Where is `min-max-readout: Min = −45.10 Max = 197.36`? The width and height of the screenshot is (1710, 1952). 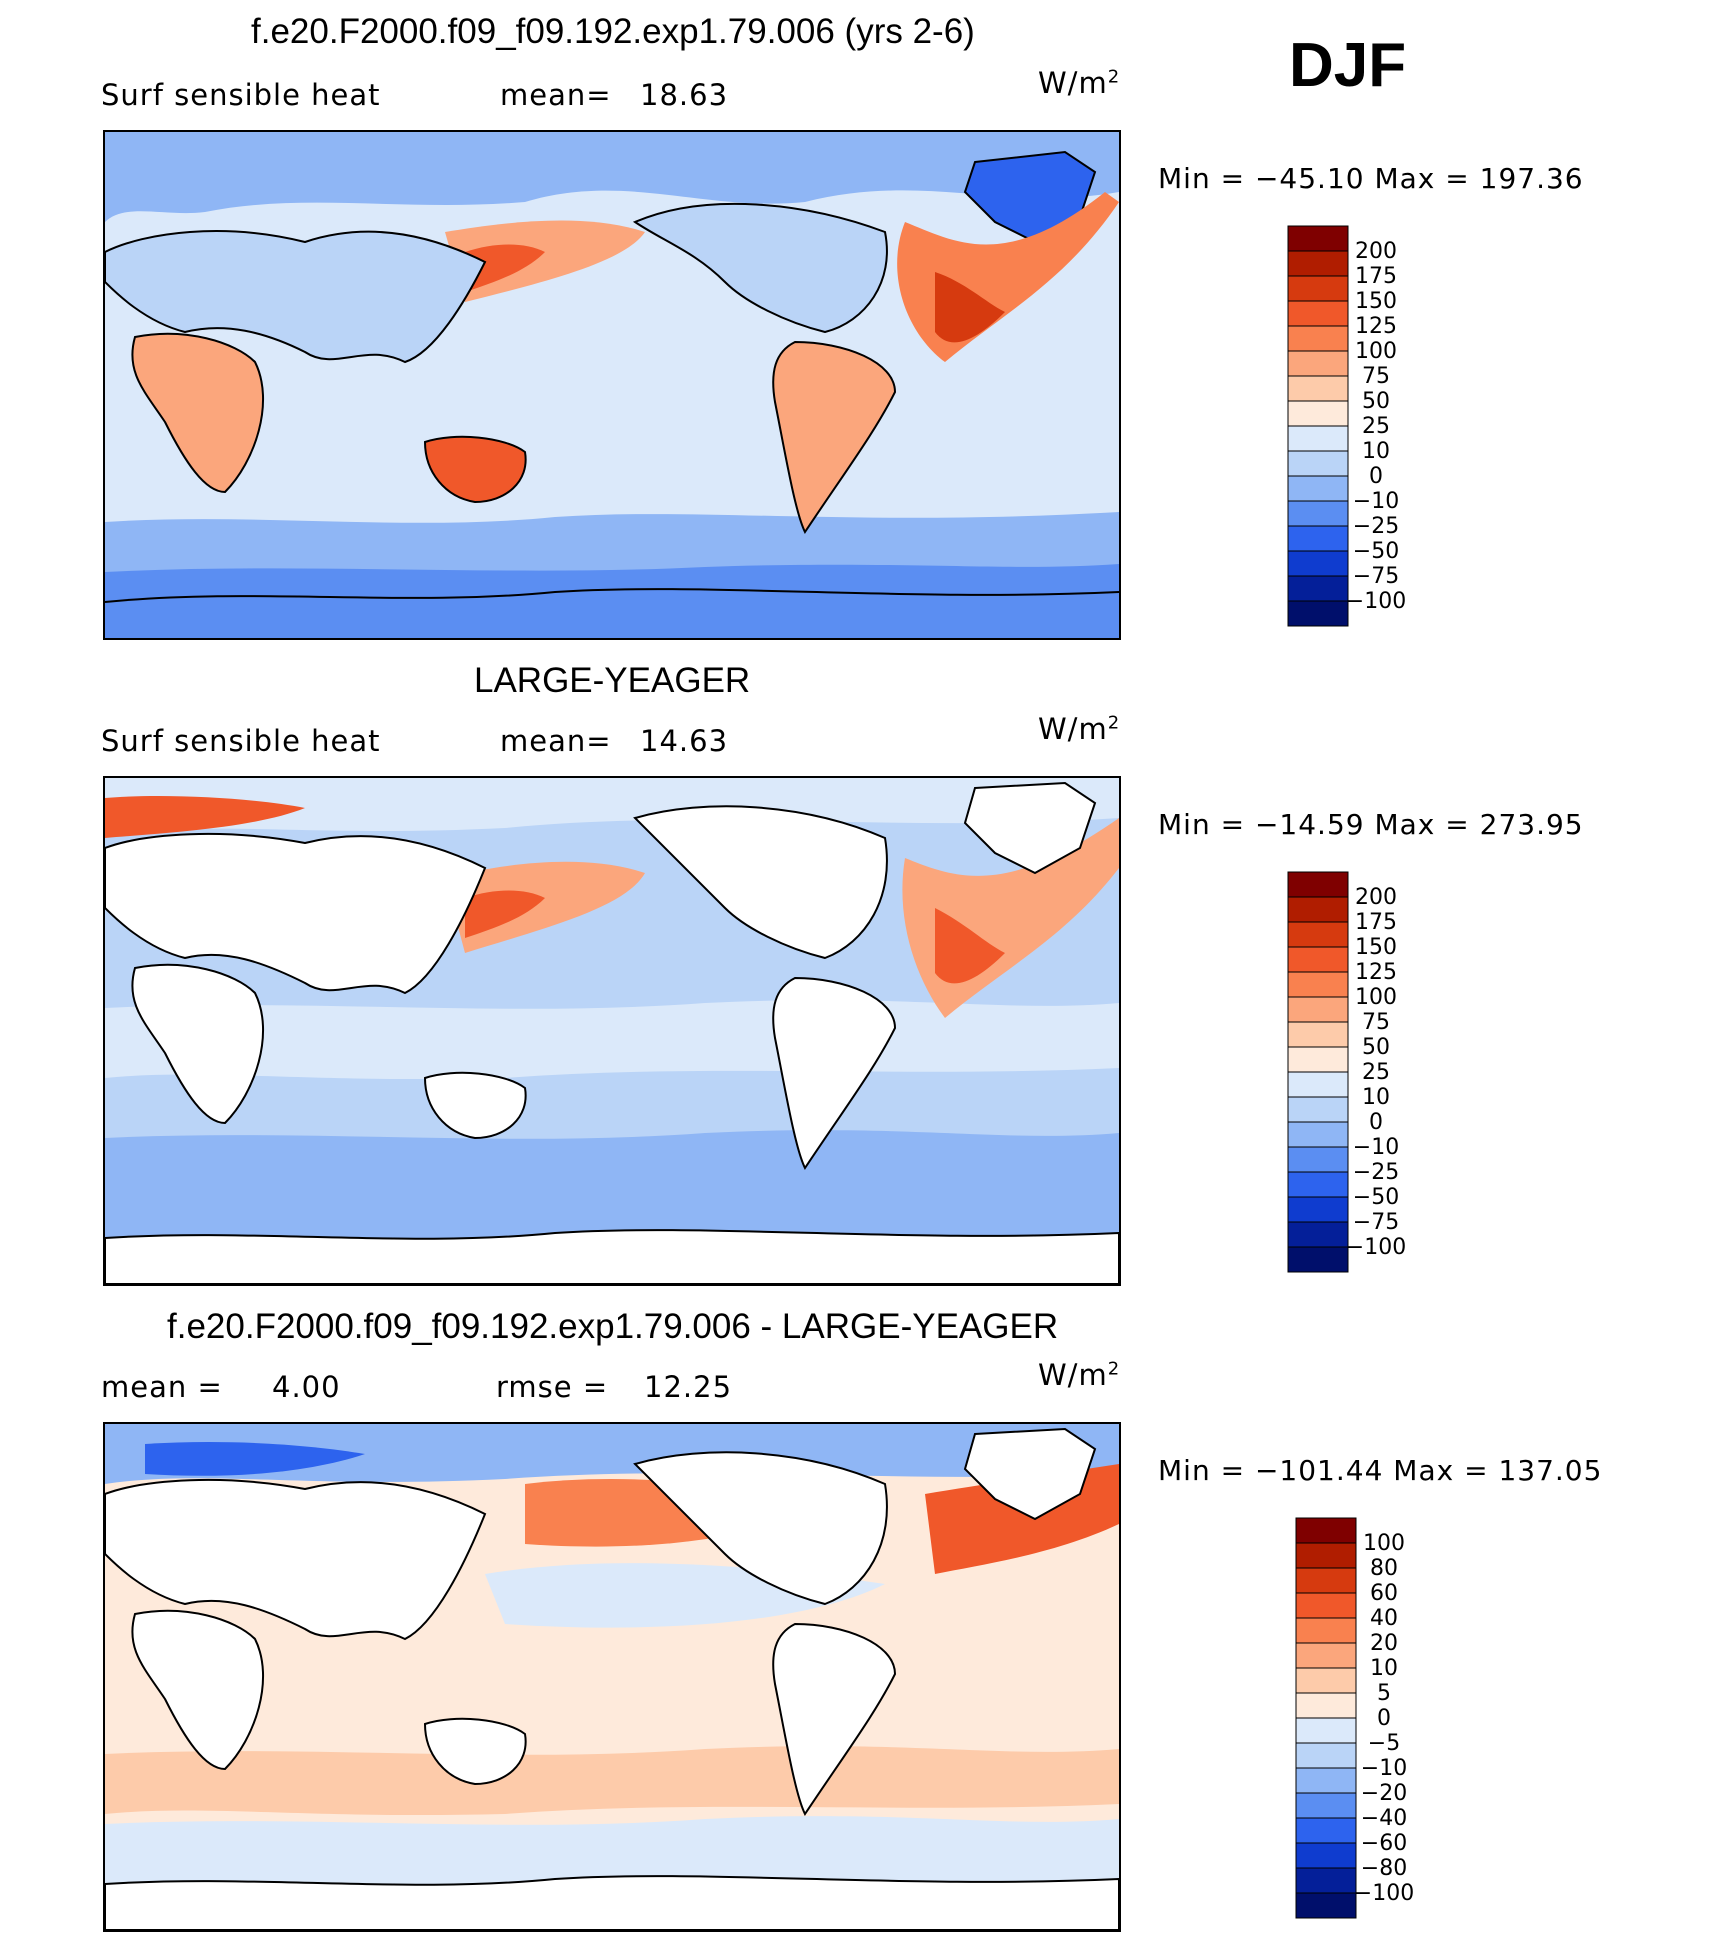
min-max-readout: Min = −45.10 Max = 197.36 is located at coordinates (1371, 178).